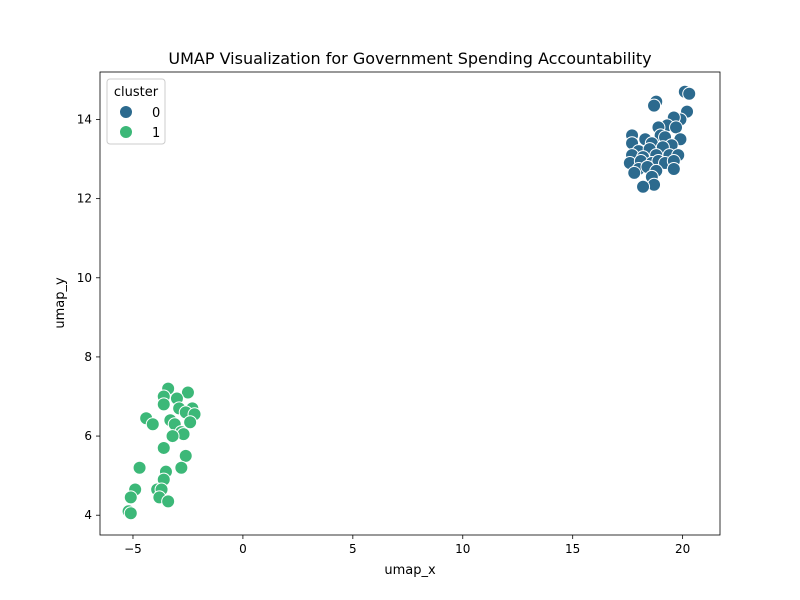 The height and width of the screenshot is (600, 800). What do you see at coordinates (243, 549) in the screenshot?
I see `x-tick-label: 0` at bounding box center [243, 549].